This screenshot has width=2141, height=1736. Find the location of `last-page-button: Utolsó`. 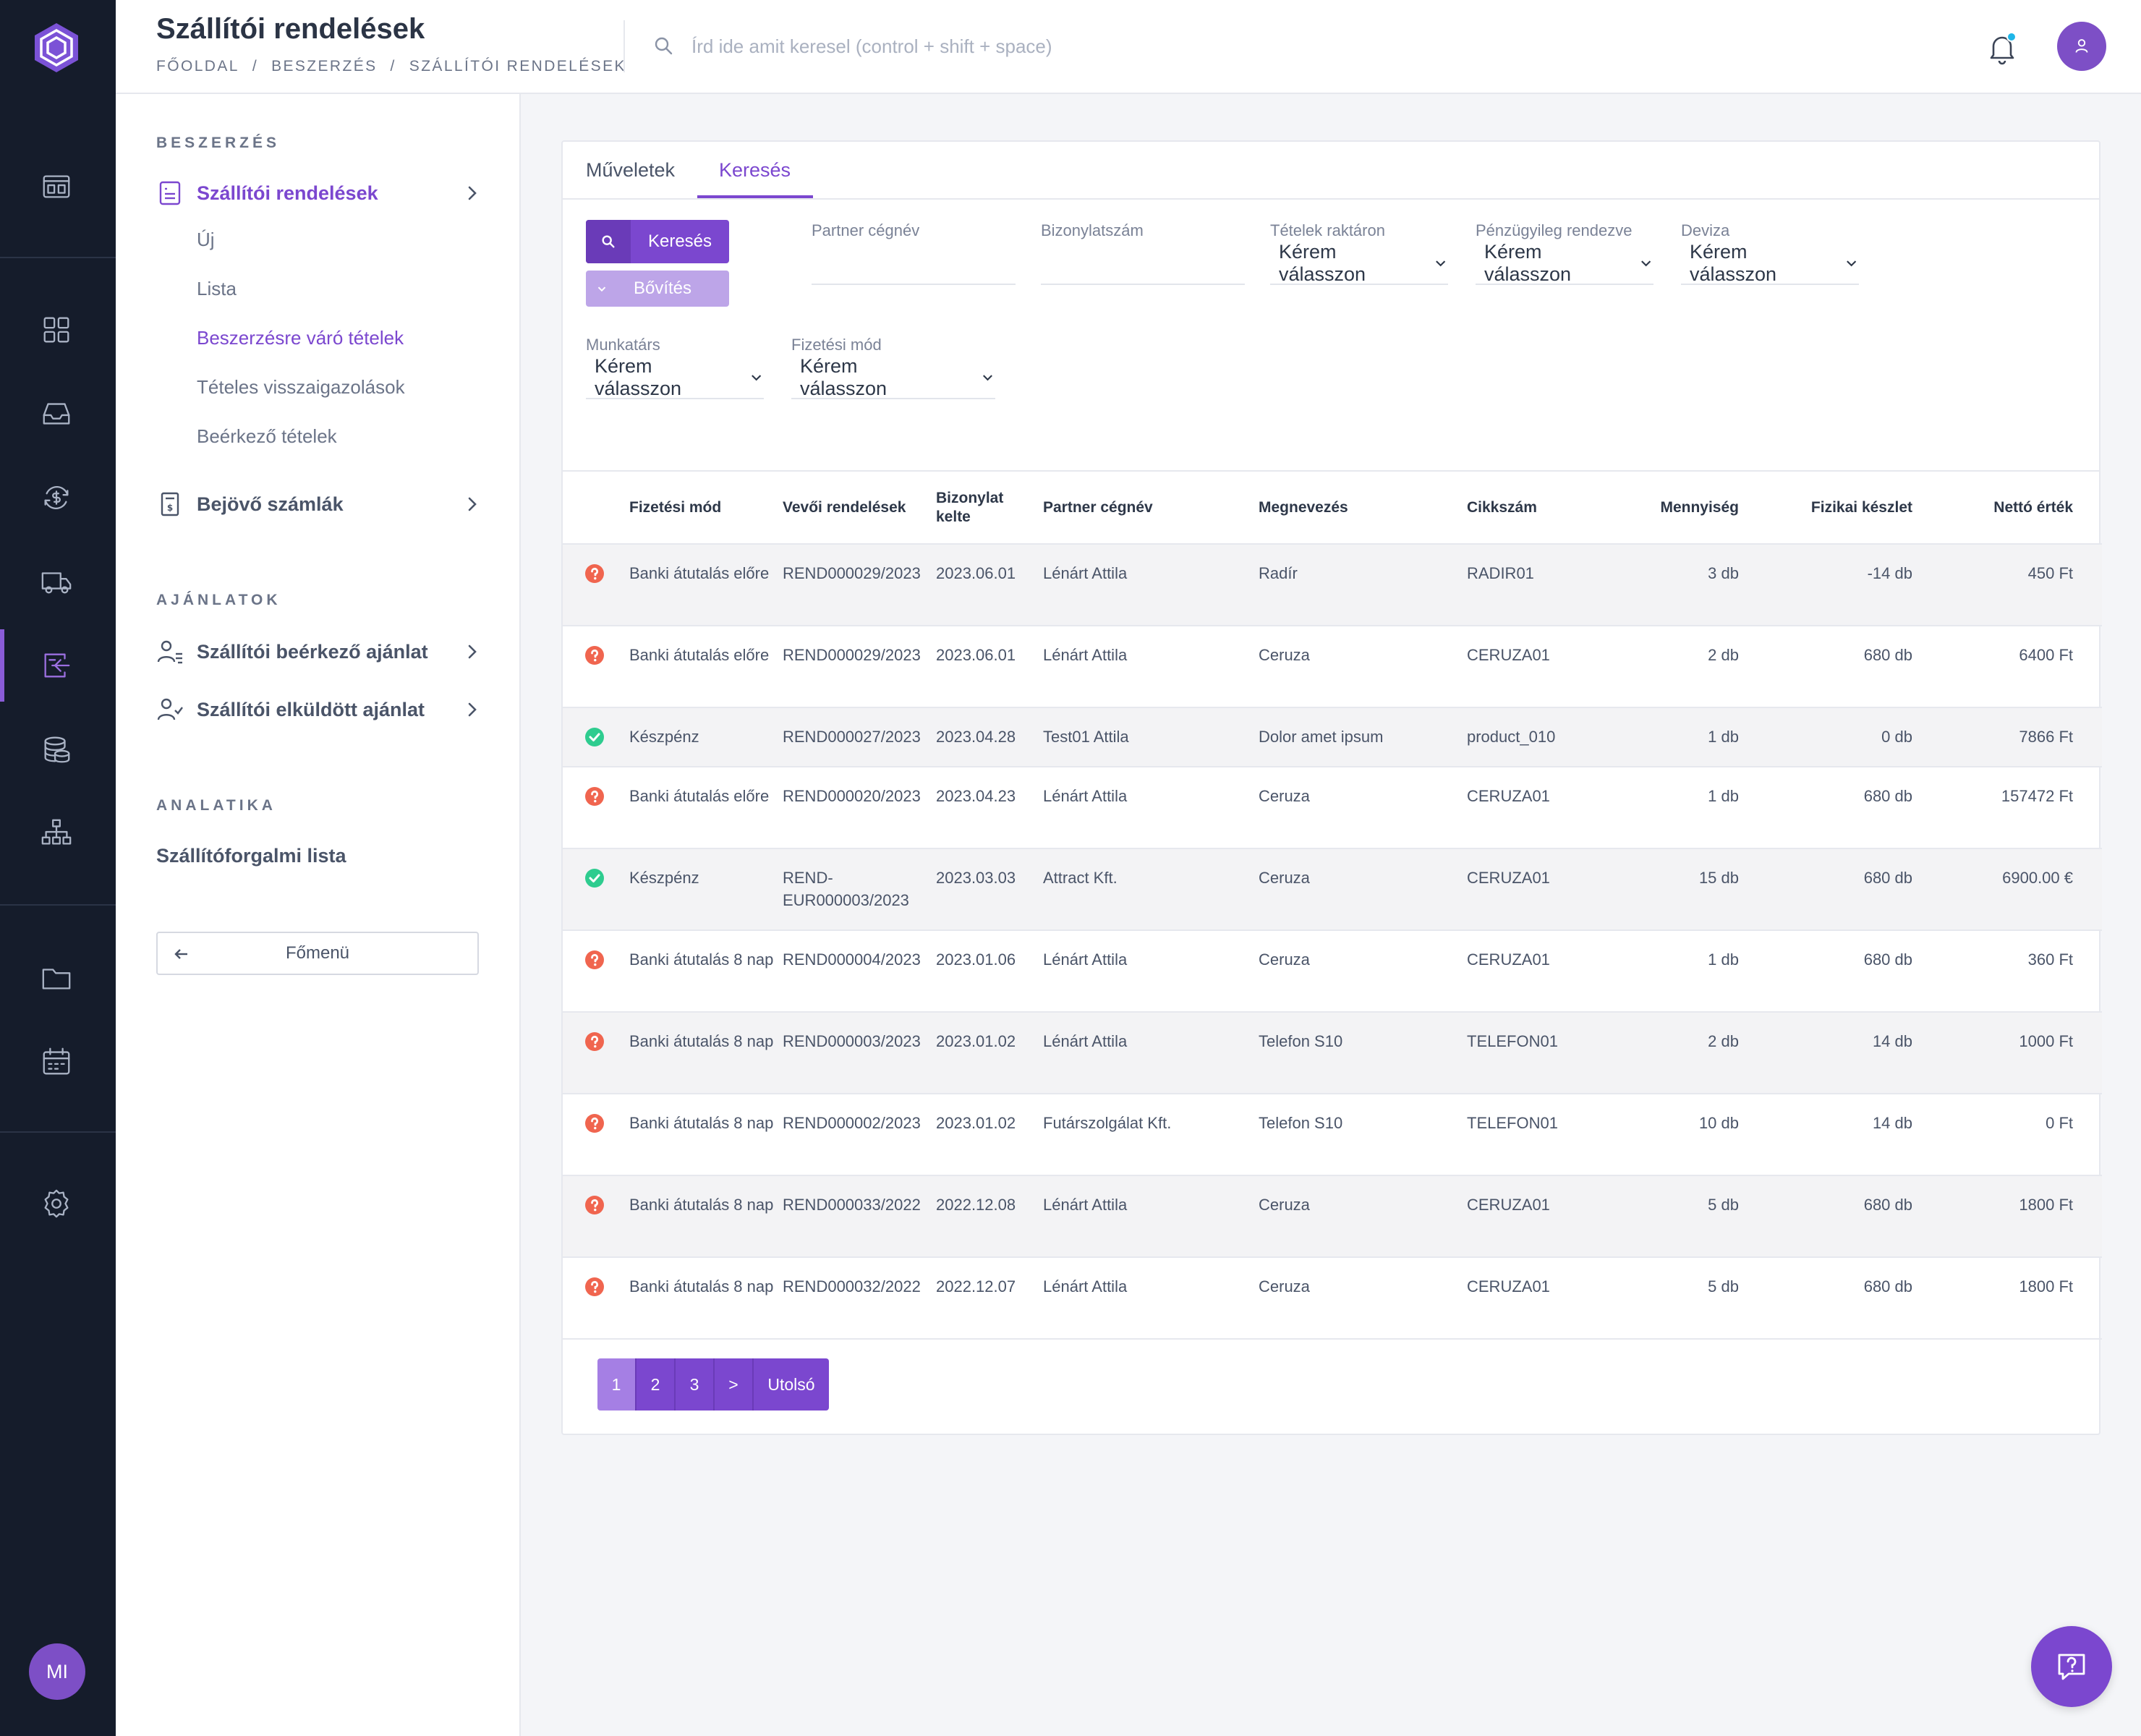

last-page-button: Utolsó is located at coordinates (791, 1384).